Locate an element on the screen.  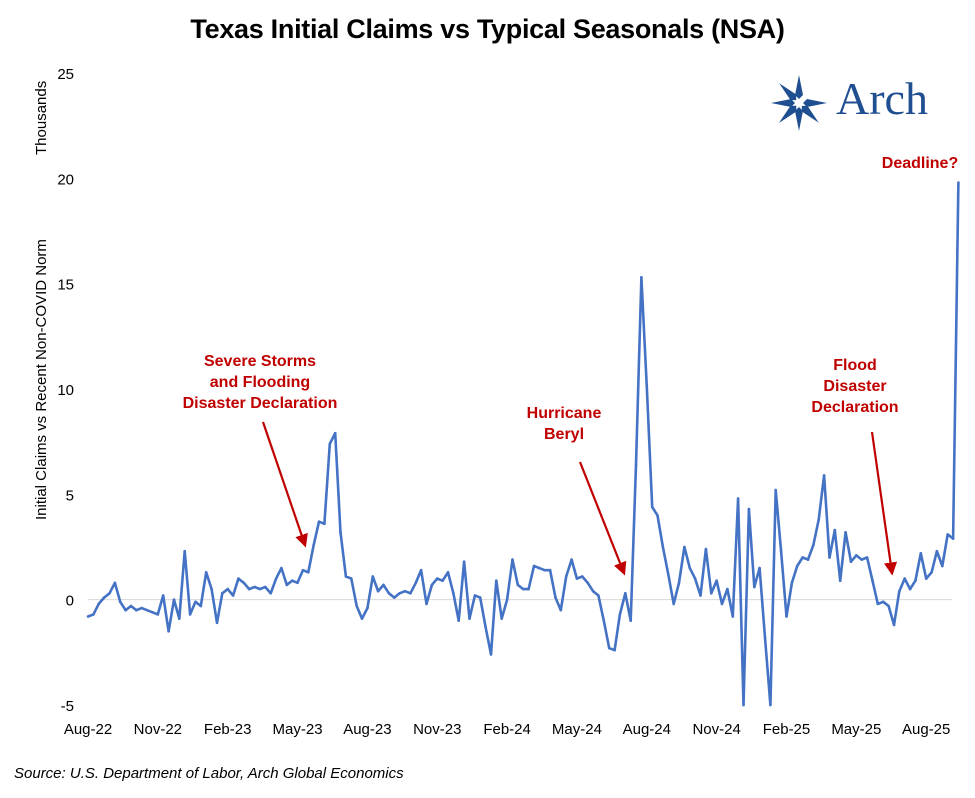
x-tick-label: Feb-23 is located at coordinates (228, 729).